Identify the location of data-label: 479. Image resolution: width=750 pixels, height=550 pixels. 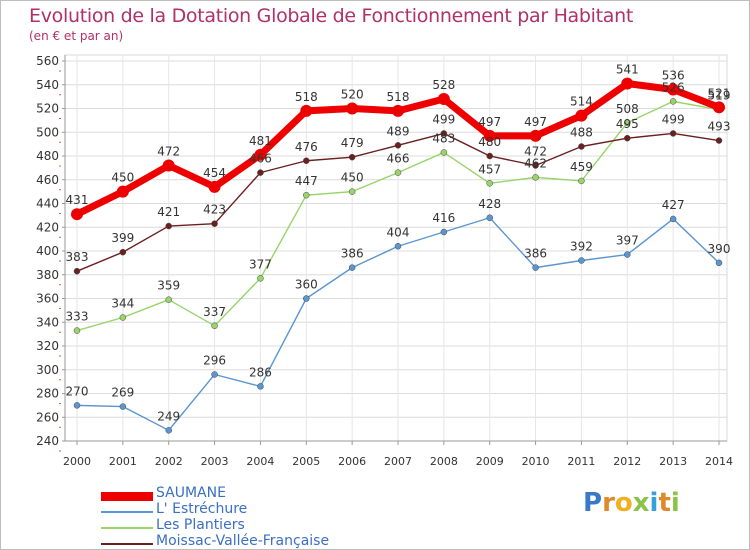
(352, 143).